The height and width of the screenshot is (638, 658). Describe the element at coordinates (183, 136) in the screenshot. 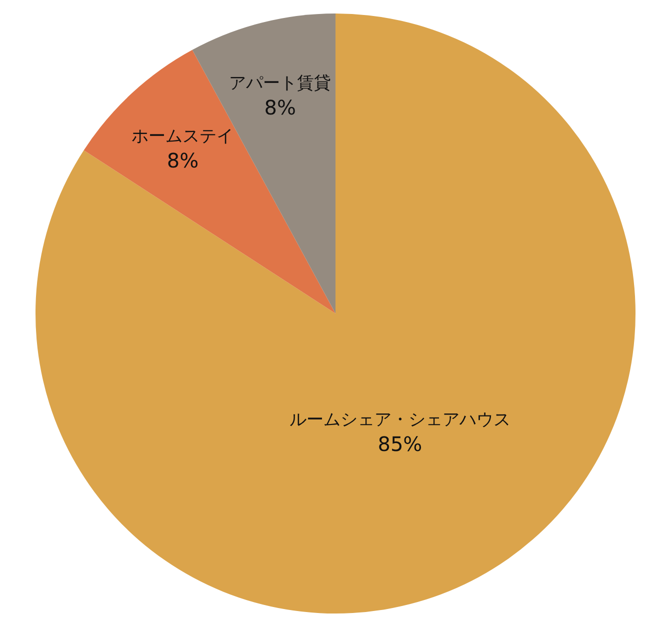

I see `slice-label: ホームステイ` at that location.